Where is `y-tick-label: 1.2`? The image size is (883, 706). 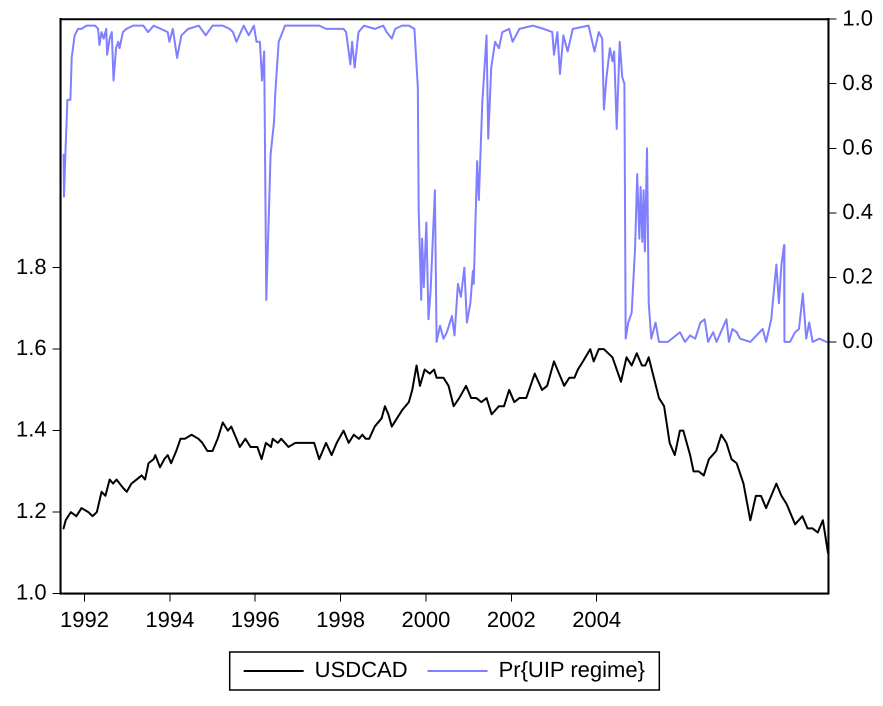
y-tick-label: 1.2 is located at coordinates (31, 511).